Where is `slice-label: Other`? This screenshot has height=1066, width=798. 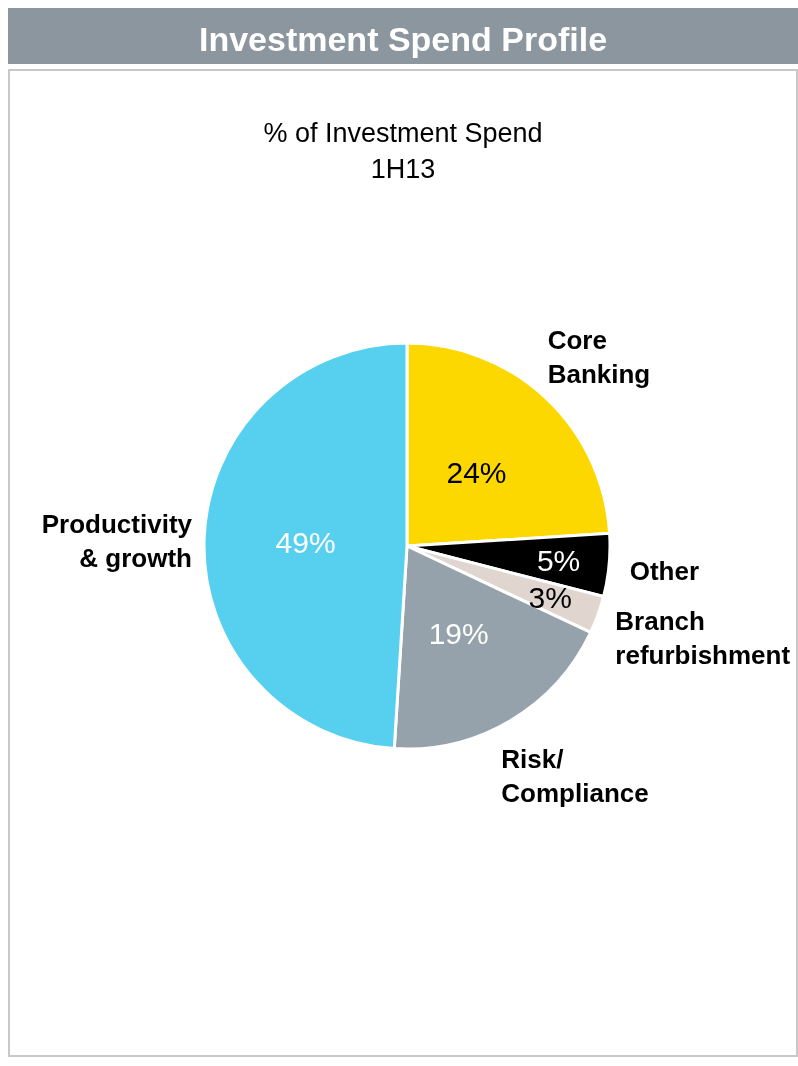 slice-label: Other is located at coordinates (664, 570).